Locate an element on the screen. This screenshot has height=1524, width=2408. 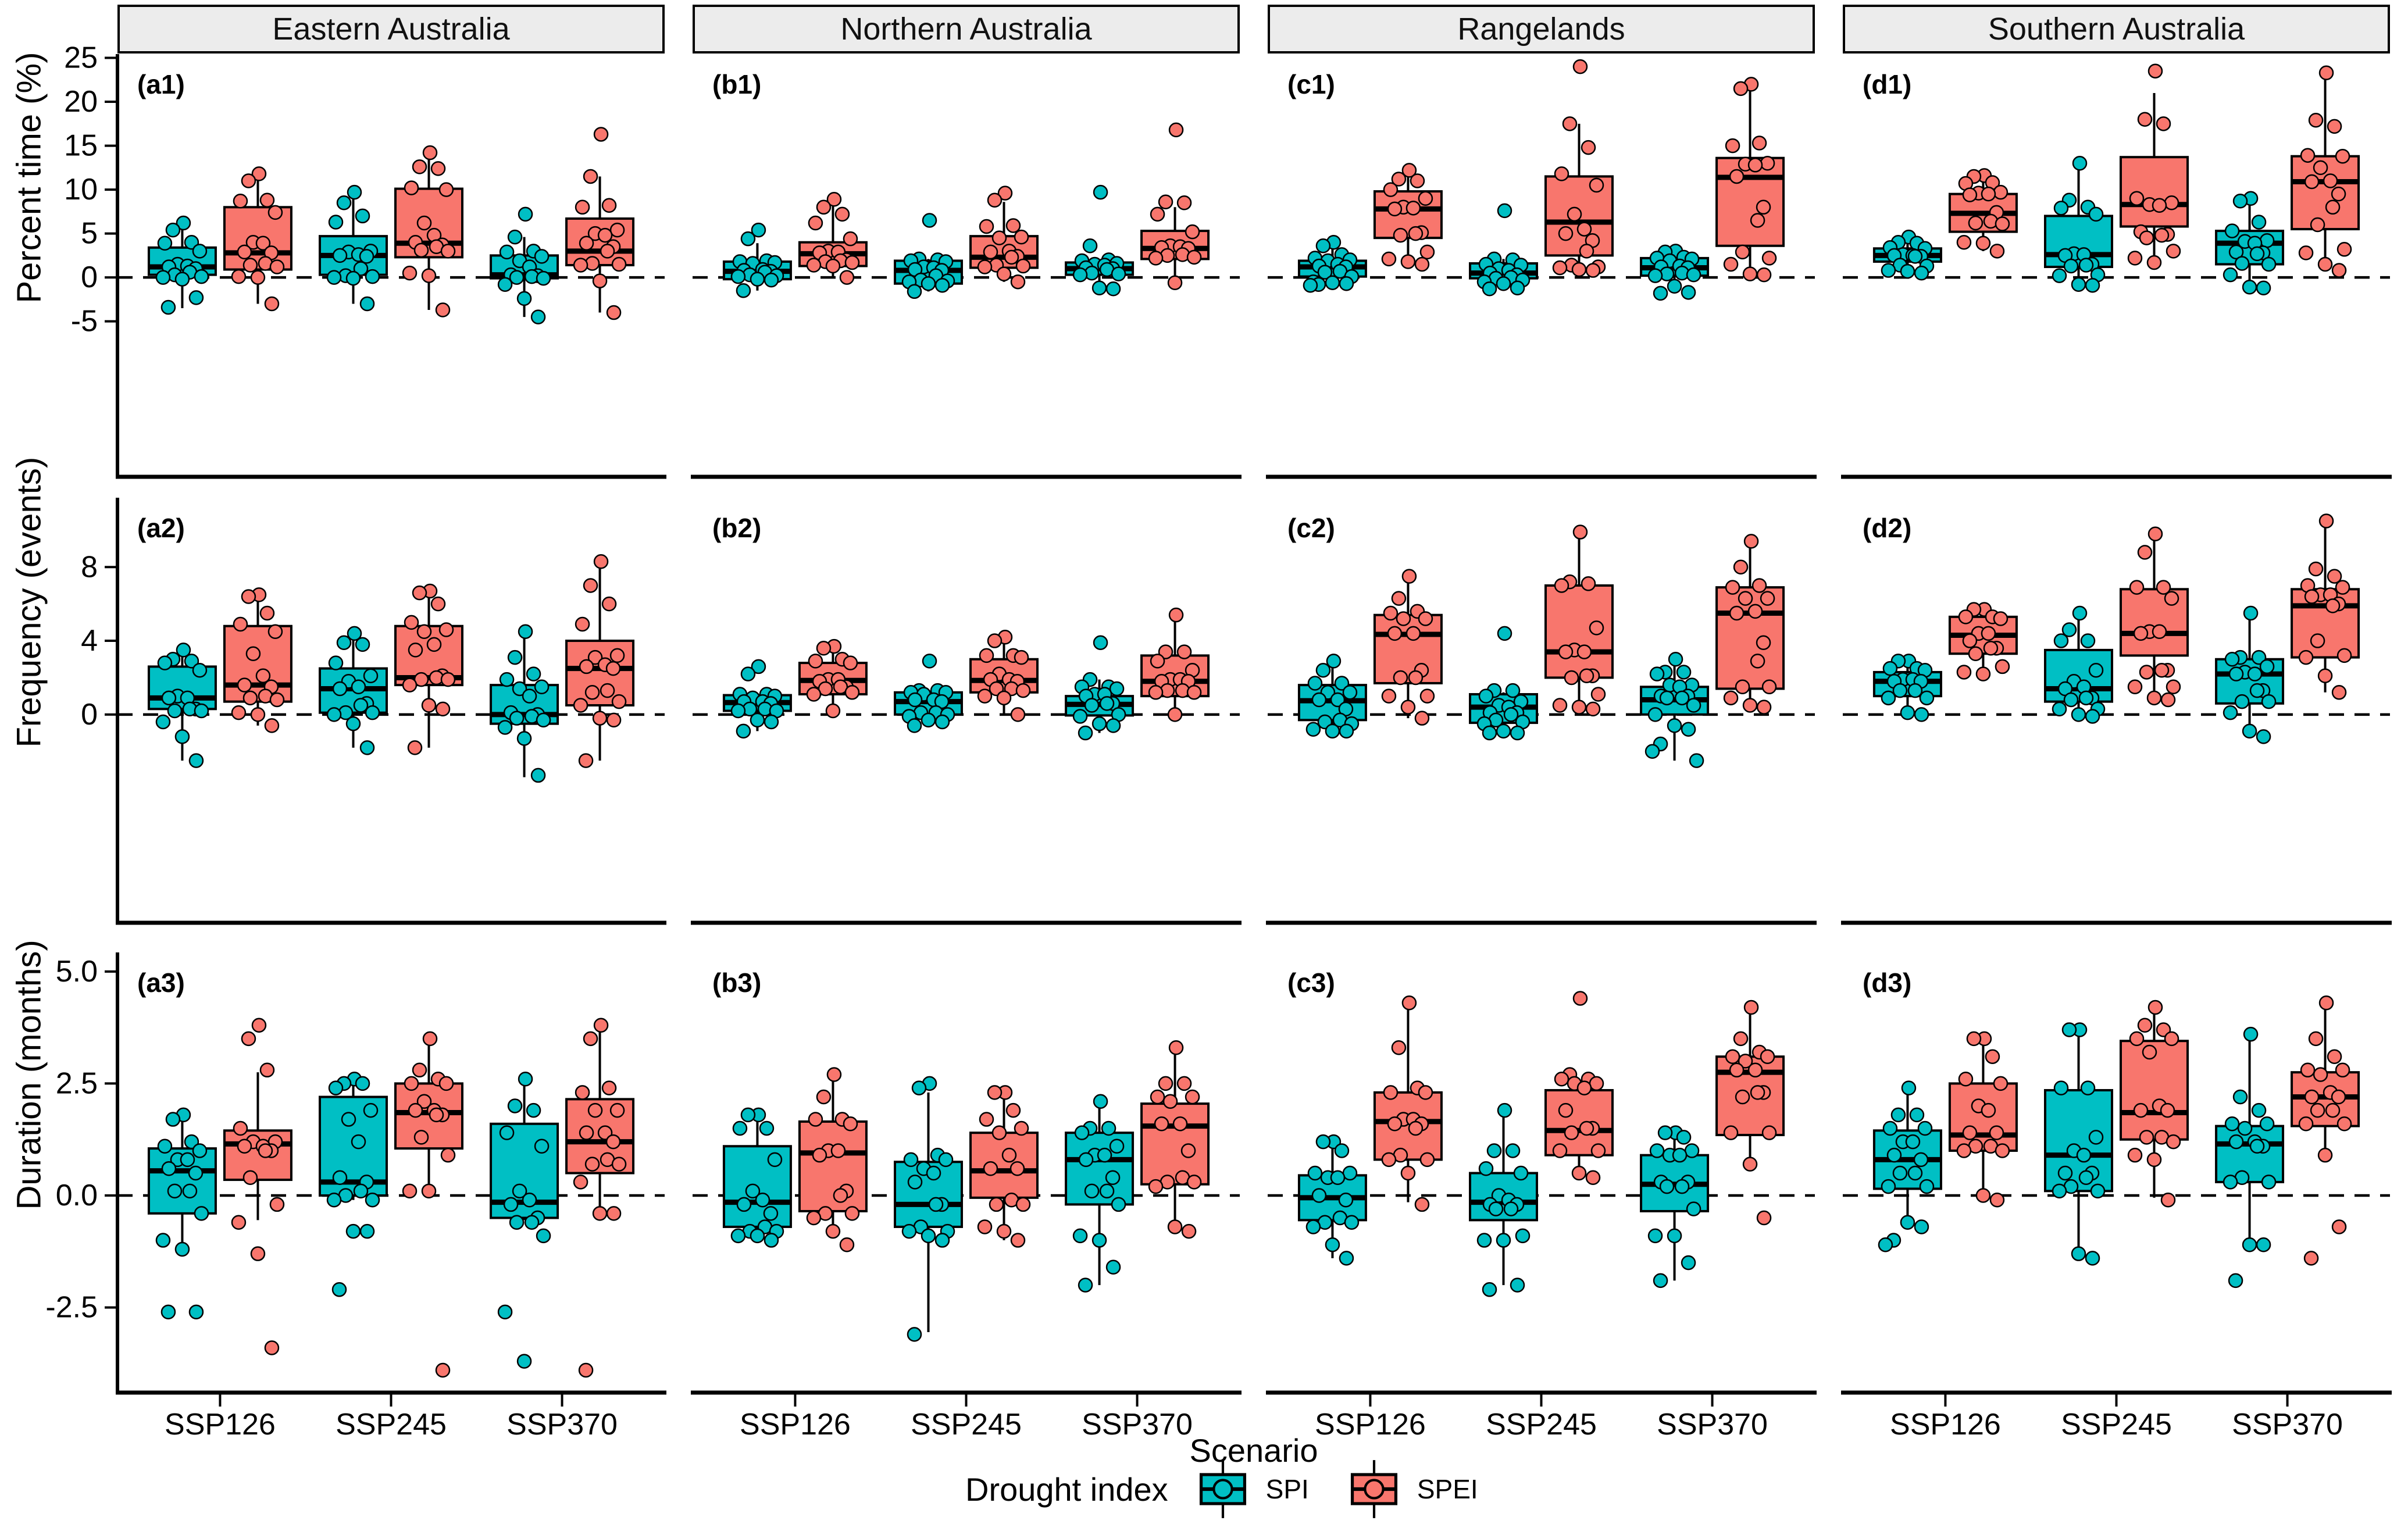
y-axis-title-frequency: Frequency (events) is located at coordinates (29, 602).